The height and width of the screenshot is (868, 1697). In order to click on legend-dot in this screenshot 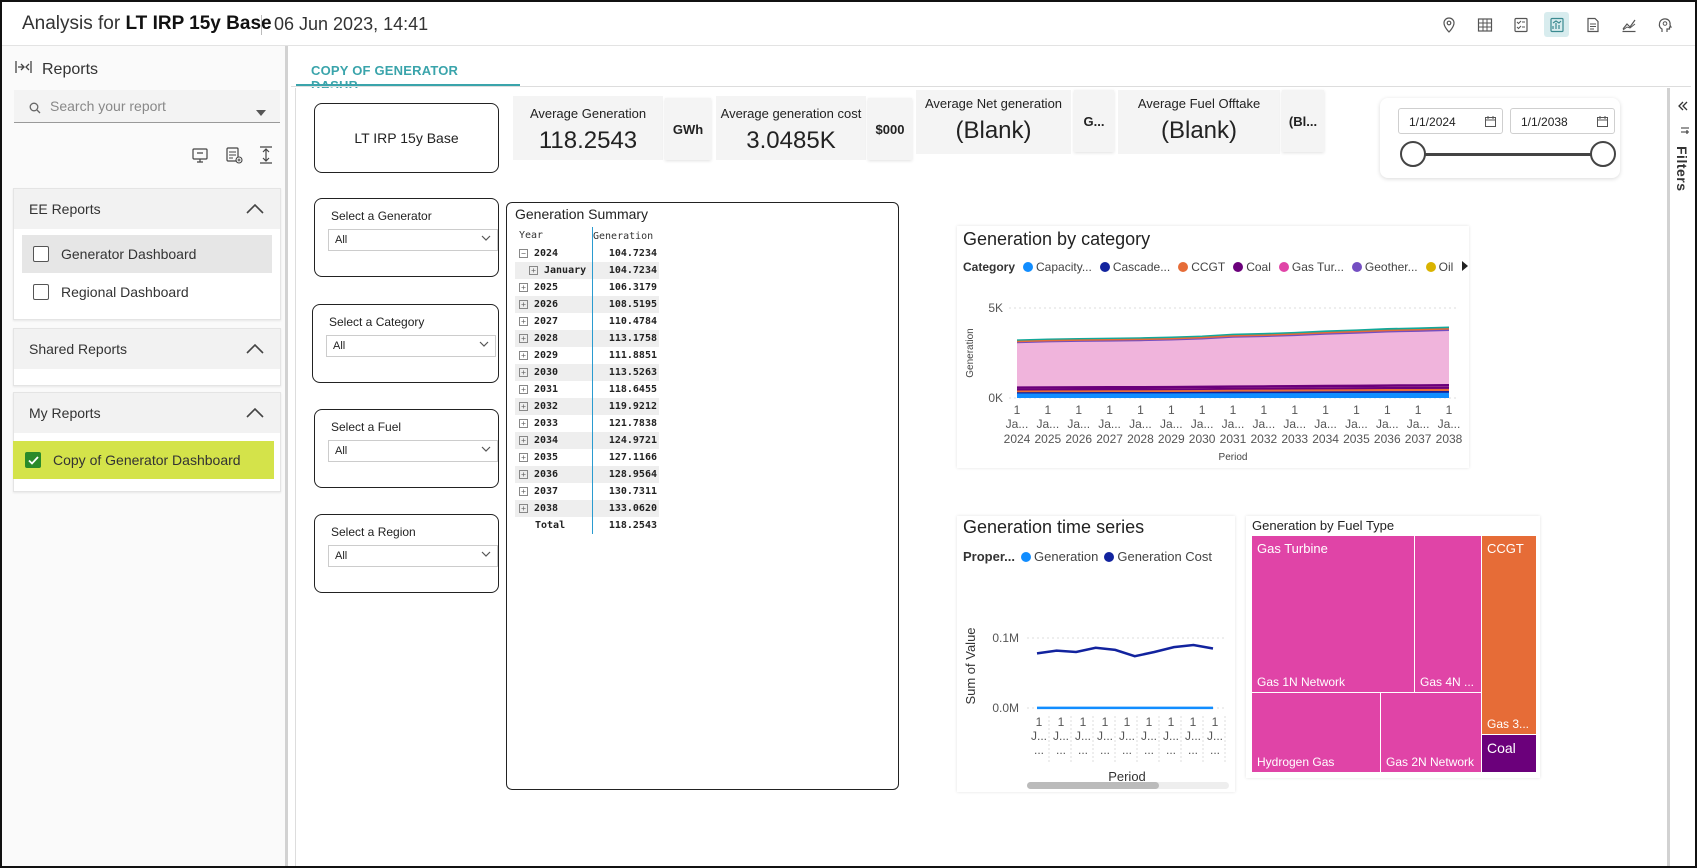, I will do `click(1183, 267)`.